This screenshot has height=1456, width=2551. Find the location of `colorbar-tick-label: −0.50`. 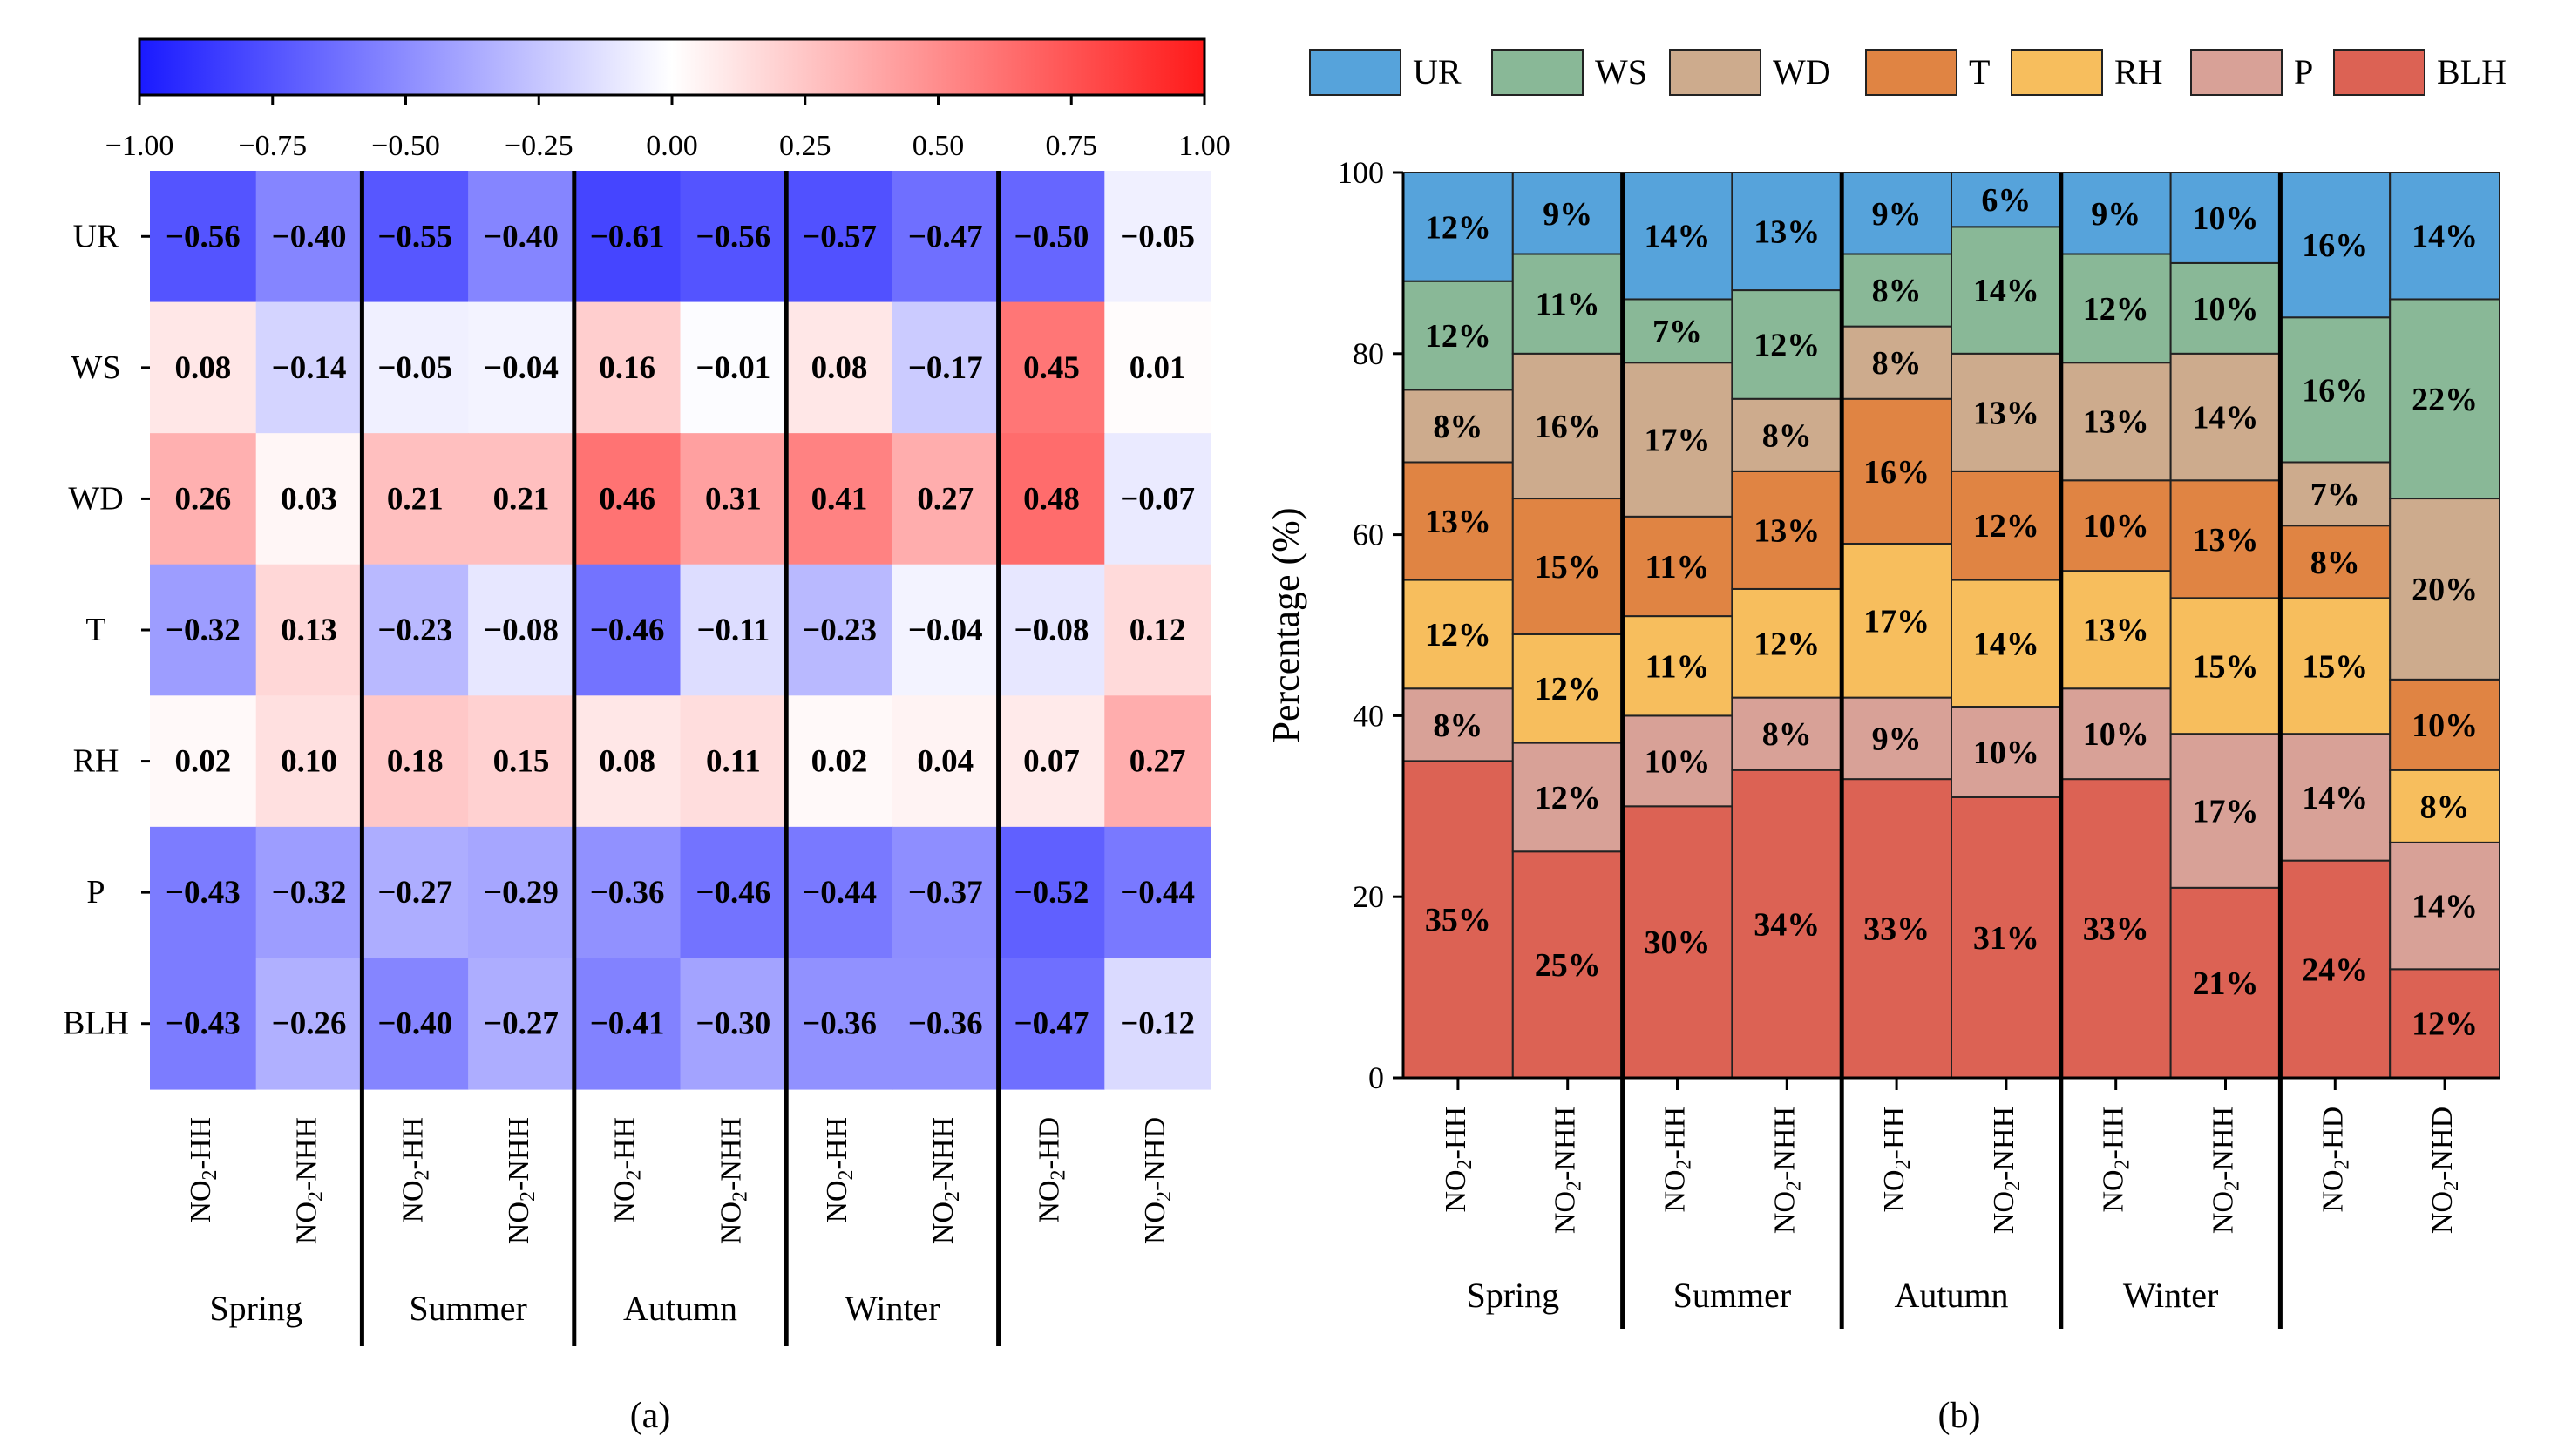

colorbar-tick-label: −0.50 is located at coordinates (406, 146).